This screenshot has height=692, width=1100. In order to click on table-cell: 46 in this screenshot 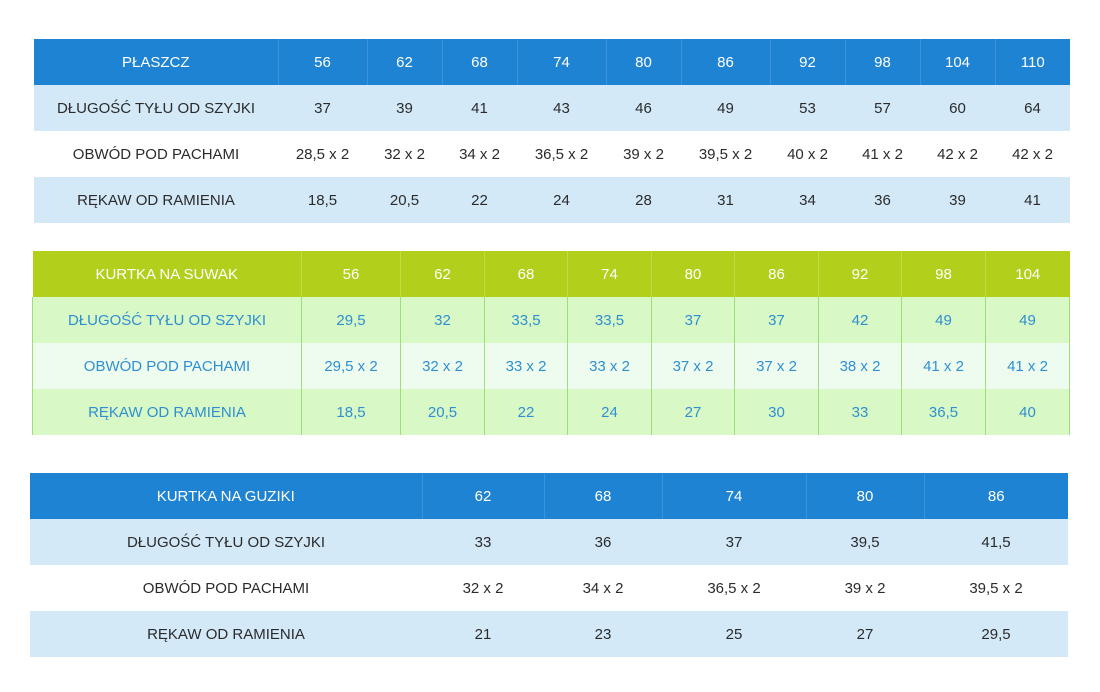, I will do `click(643, 108)`.